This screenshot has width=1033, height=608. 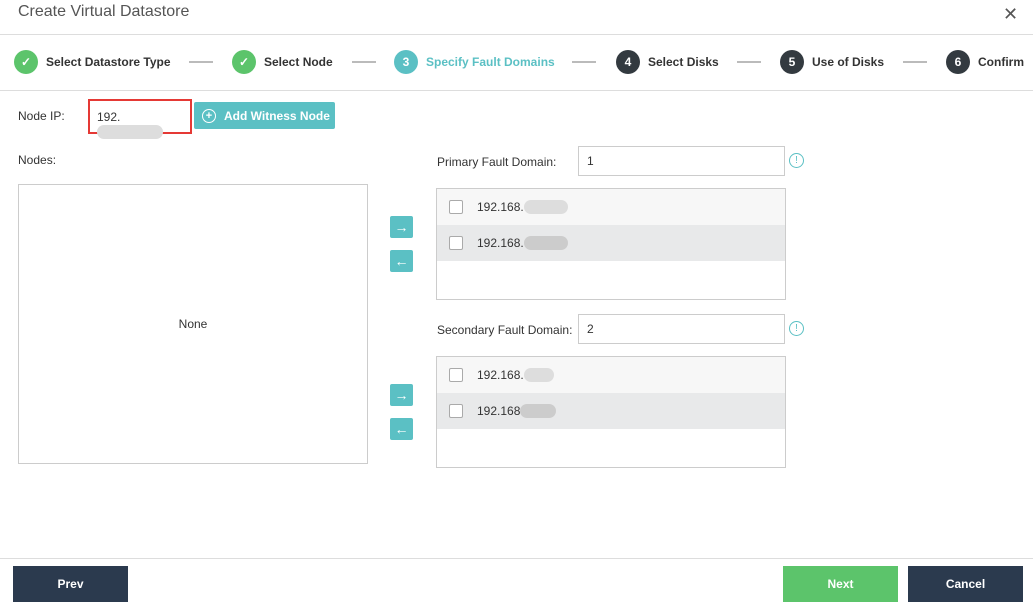 I want to click on step-2: ✓ Select Node, so click(x=282, y=62).